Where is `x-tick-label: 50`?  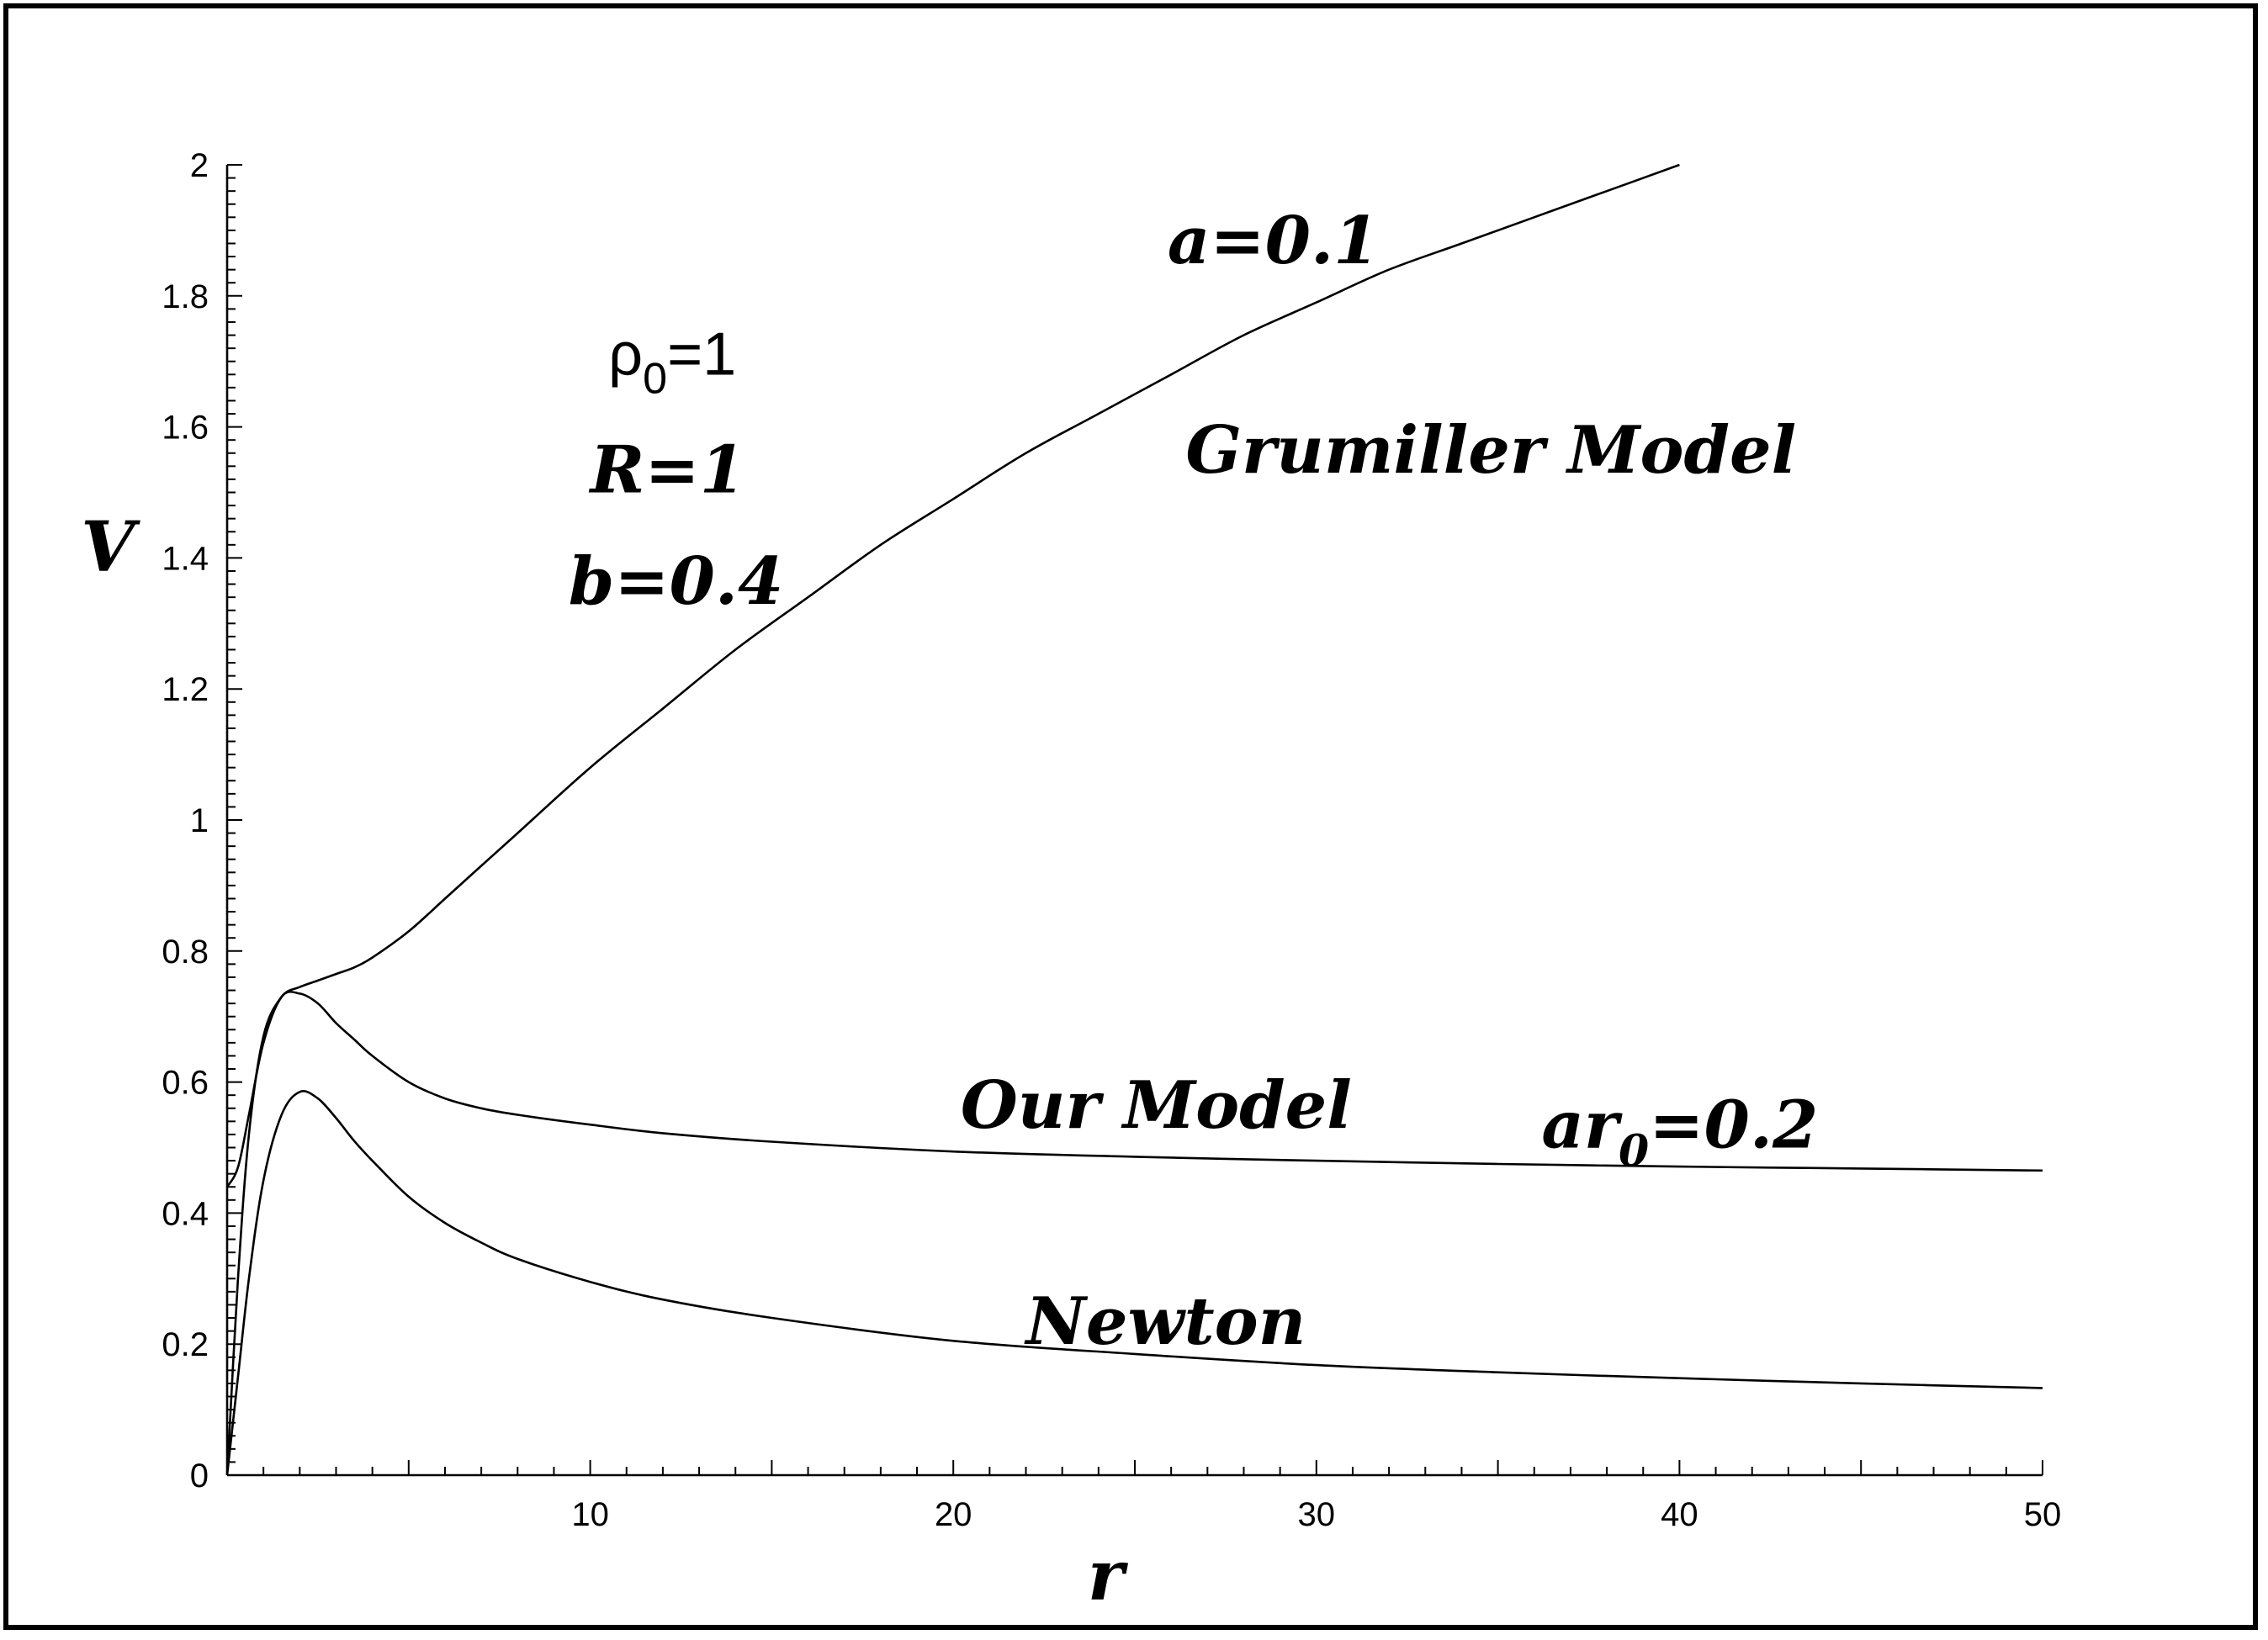 x-tick-label: 50 is located at coordinates (2043, 1514).